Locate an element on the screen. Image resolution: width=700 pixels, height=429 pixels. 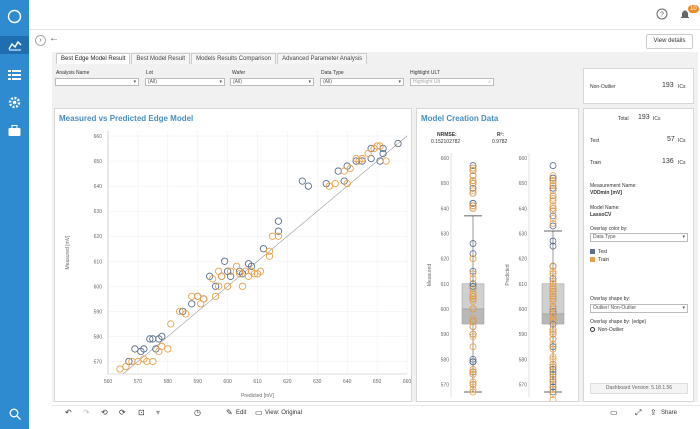
overlay-color-select: Data Type ▾ is located at coordinates (639, 237).